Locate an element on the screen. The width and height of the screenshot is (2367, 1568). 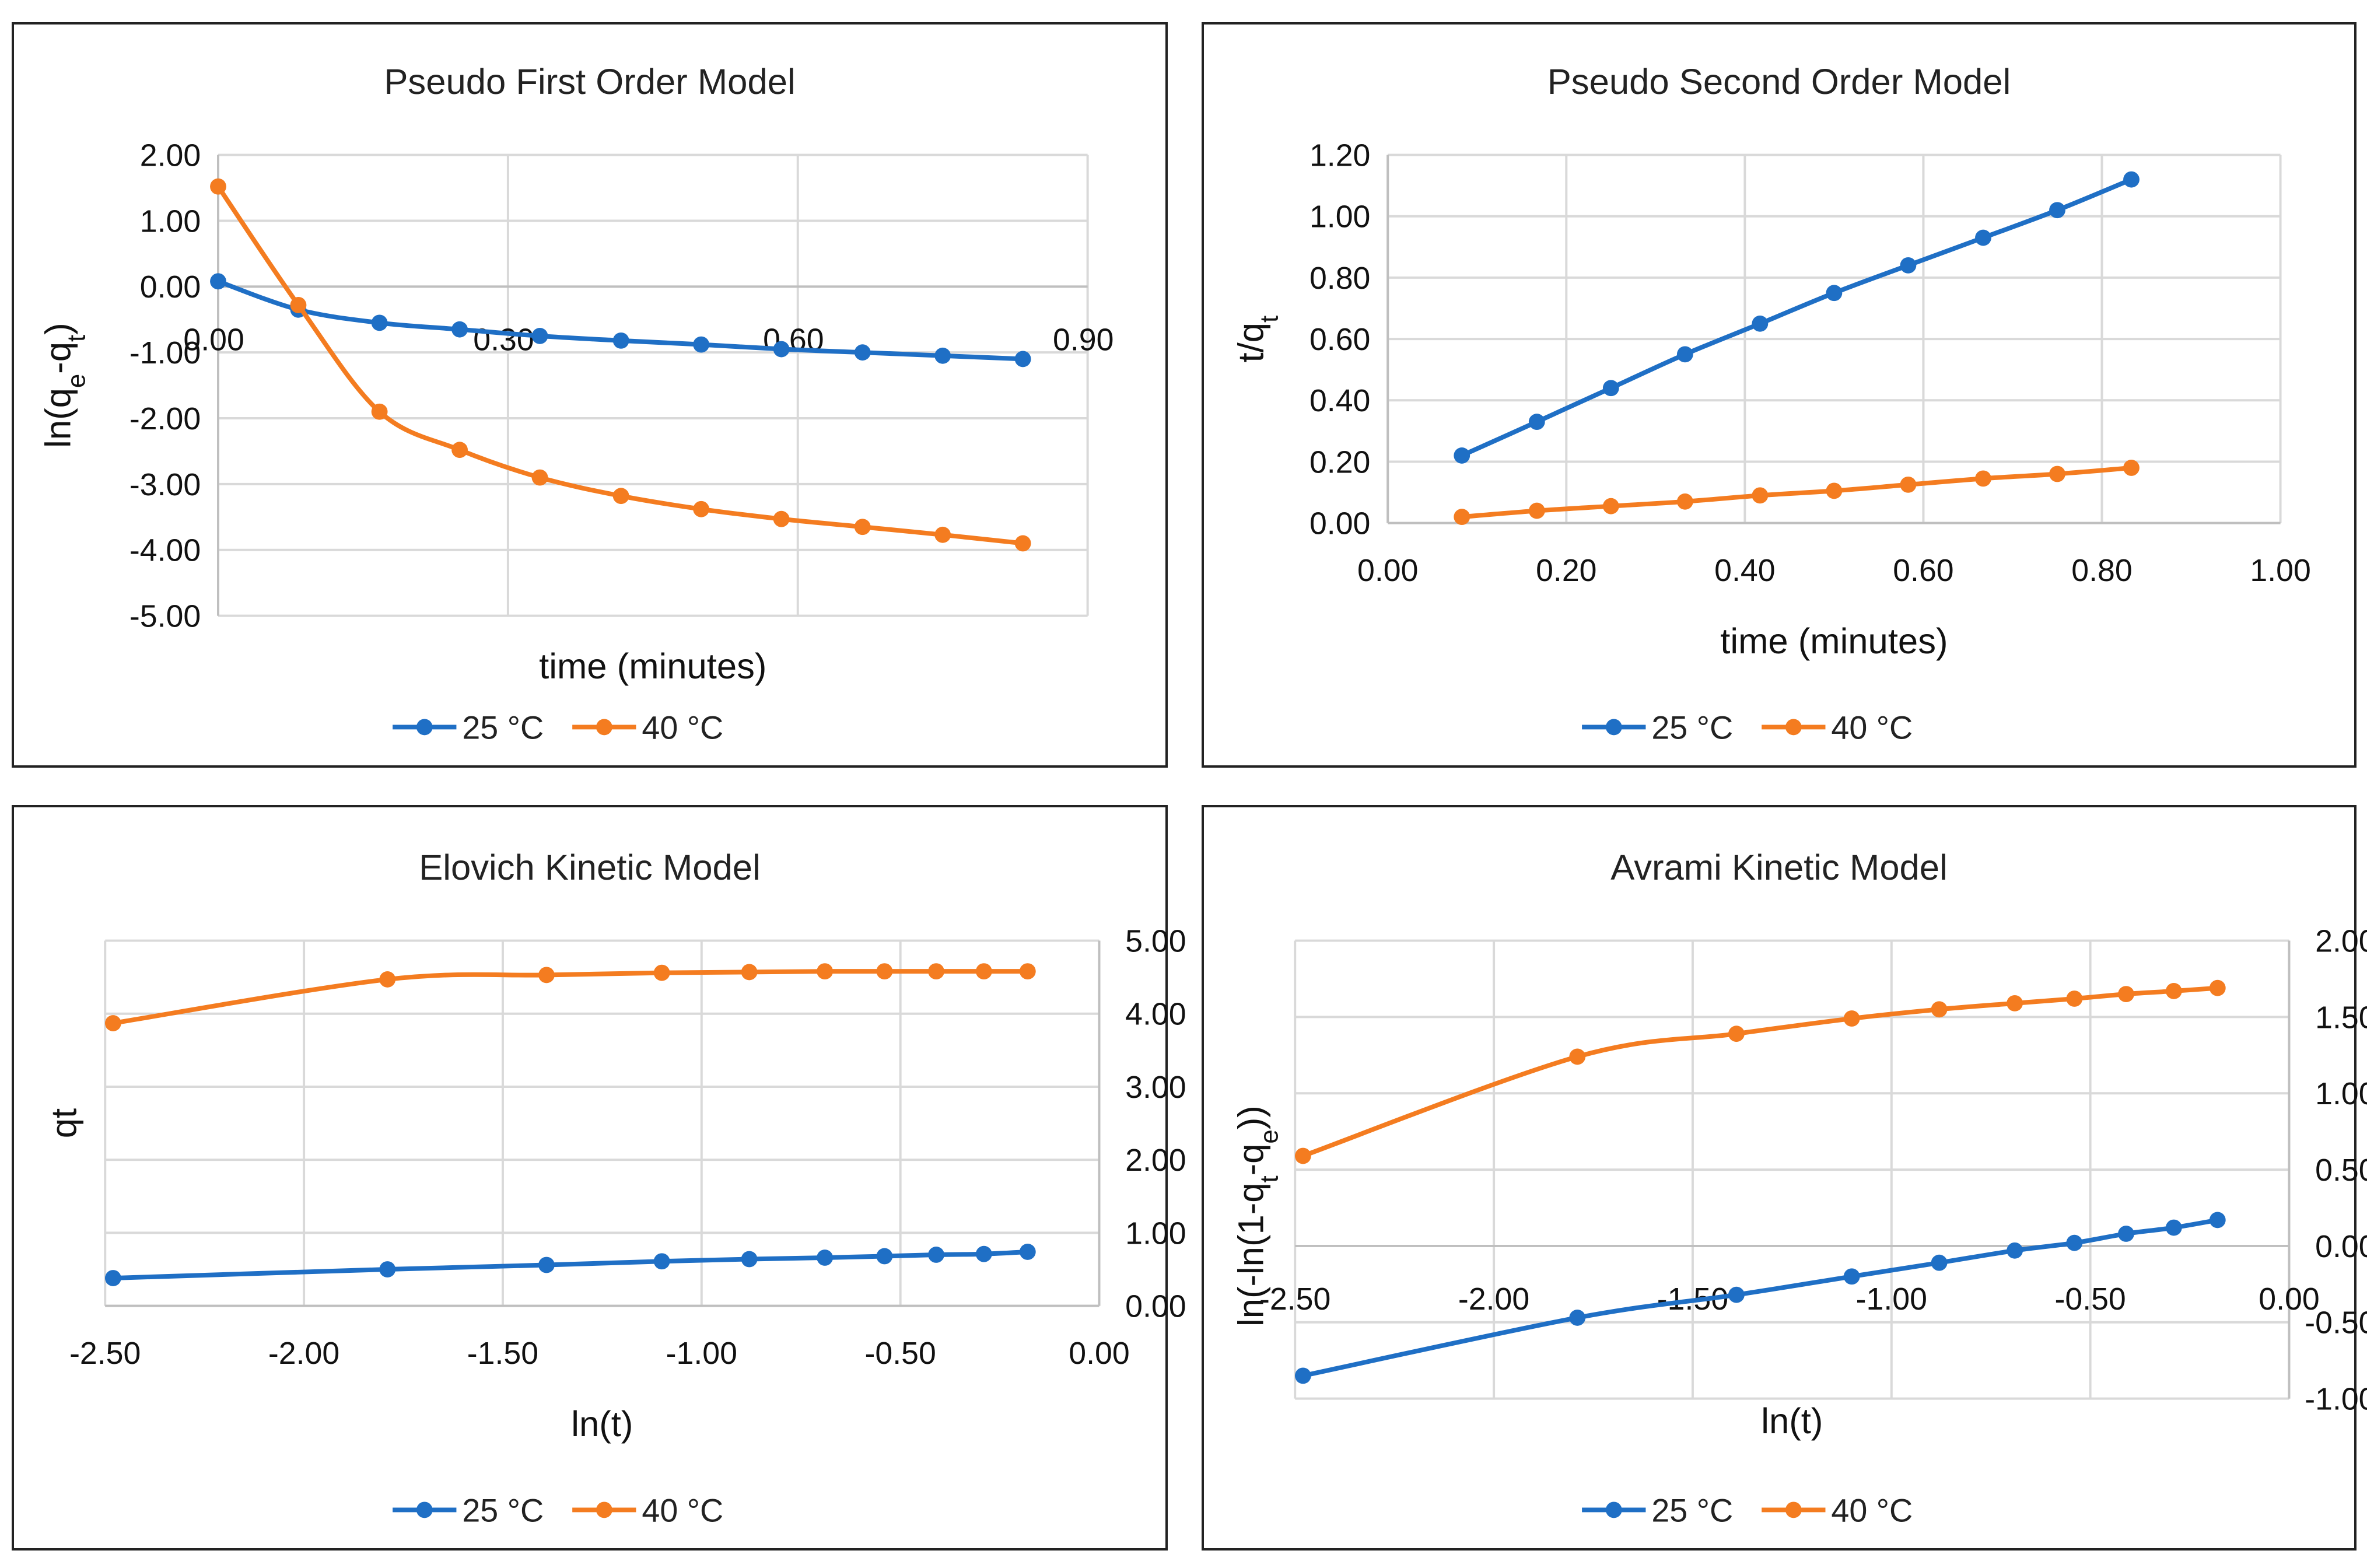
y-tick-label: 0.60 is located at coordinates (1339, 339).